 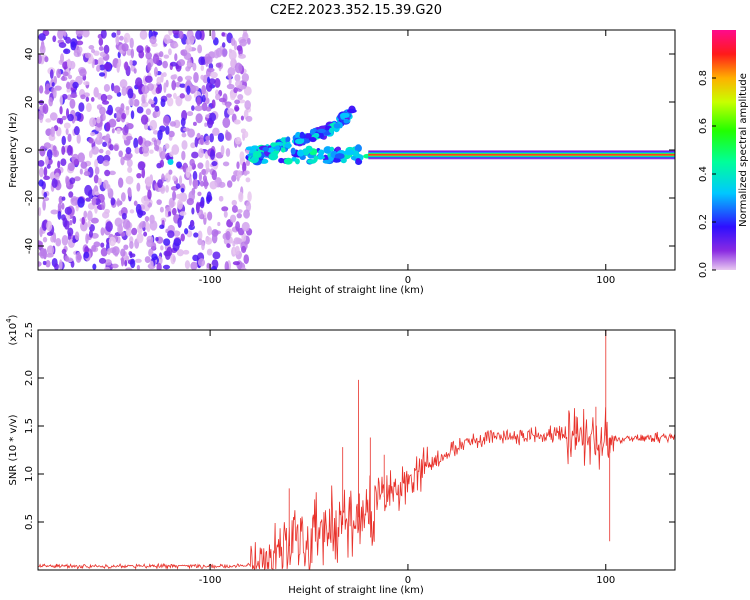 I want to click on x-tick-label: 0, so click(x=408, y=580).